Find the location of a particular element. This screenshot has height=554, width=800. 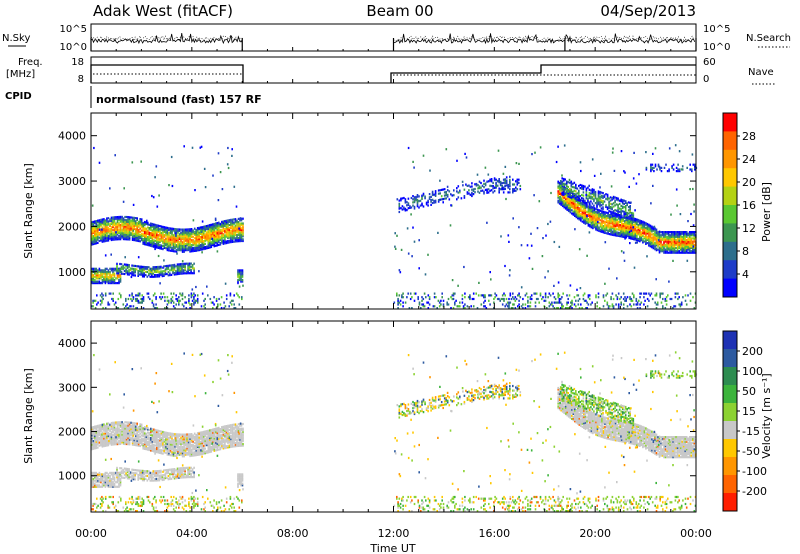

velocity-colorbar-tick-5: -50 is located at coordinates (751, 451).